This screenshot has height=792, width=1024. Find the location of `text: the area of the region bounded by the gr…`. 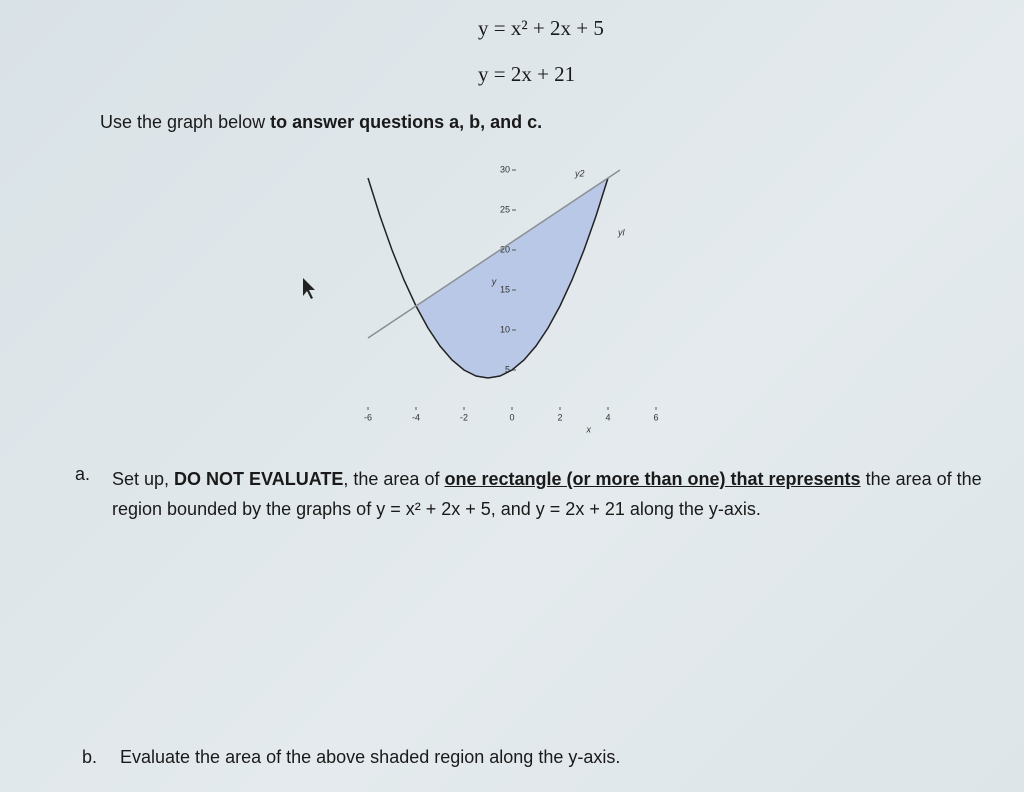

text: the area of the region bounded by the gr… is located at coordinates (547, 494).